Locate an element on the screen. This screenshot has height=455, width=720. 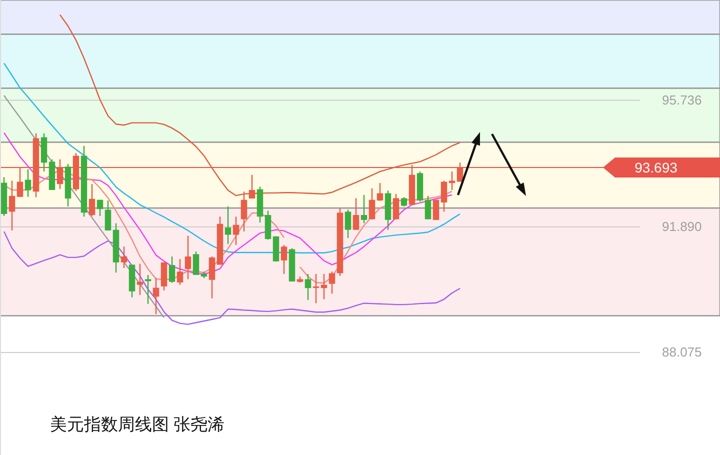
y-tick-label: 91.890 is located at coordinates (682, 226).